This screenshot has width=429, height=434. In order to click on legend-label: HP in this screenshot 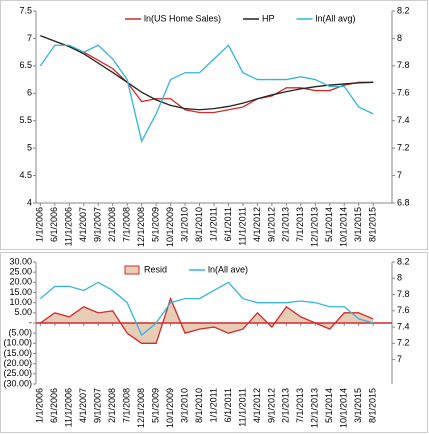, I will do `click(268, 18)`.